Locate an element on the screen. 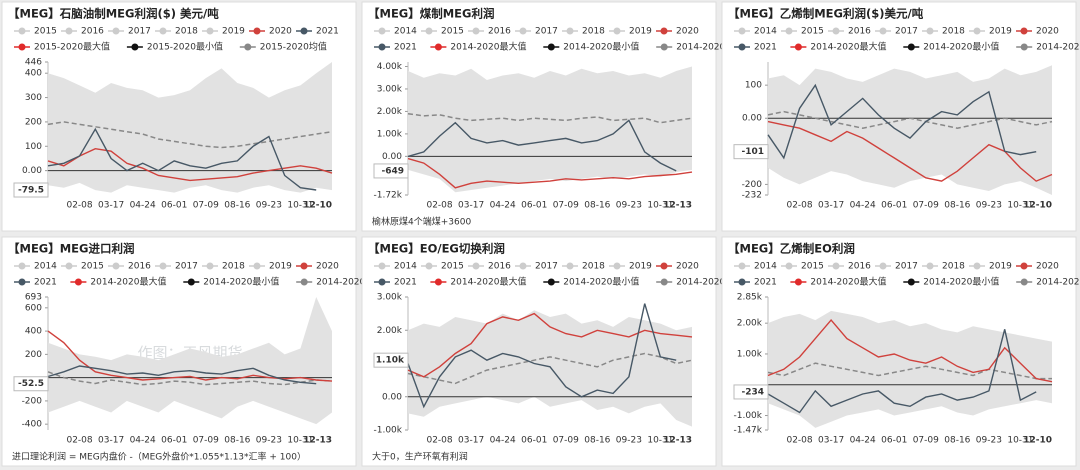  footnote: 榆林原煤4个端煤+3600 is located at coordinates (421, 222).